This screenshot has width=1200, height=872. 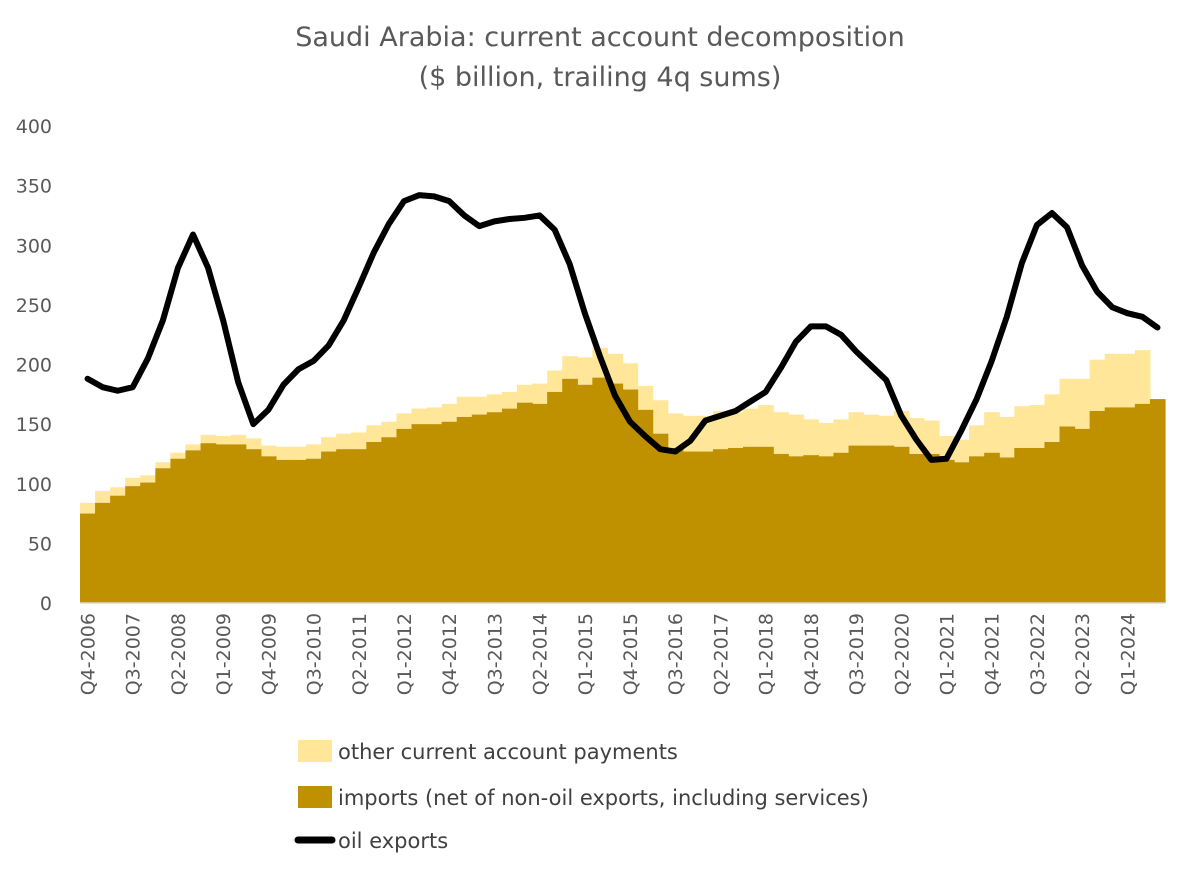 I want to click on legend-label-oil: oil exports, so click(x=393, y=841).